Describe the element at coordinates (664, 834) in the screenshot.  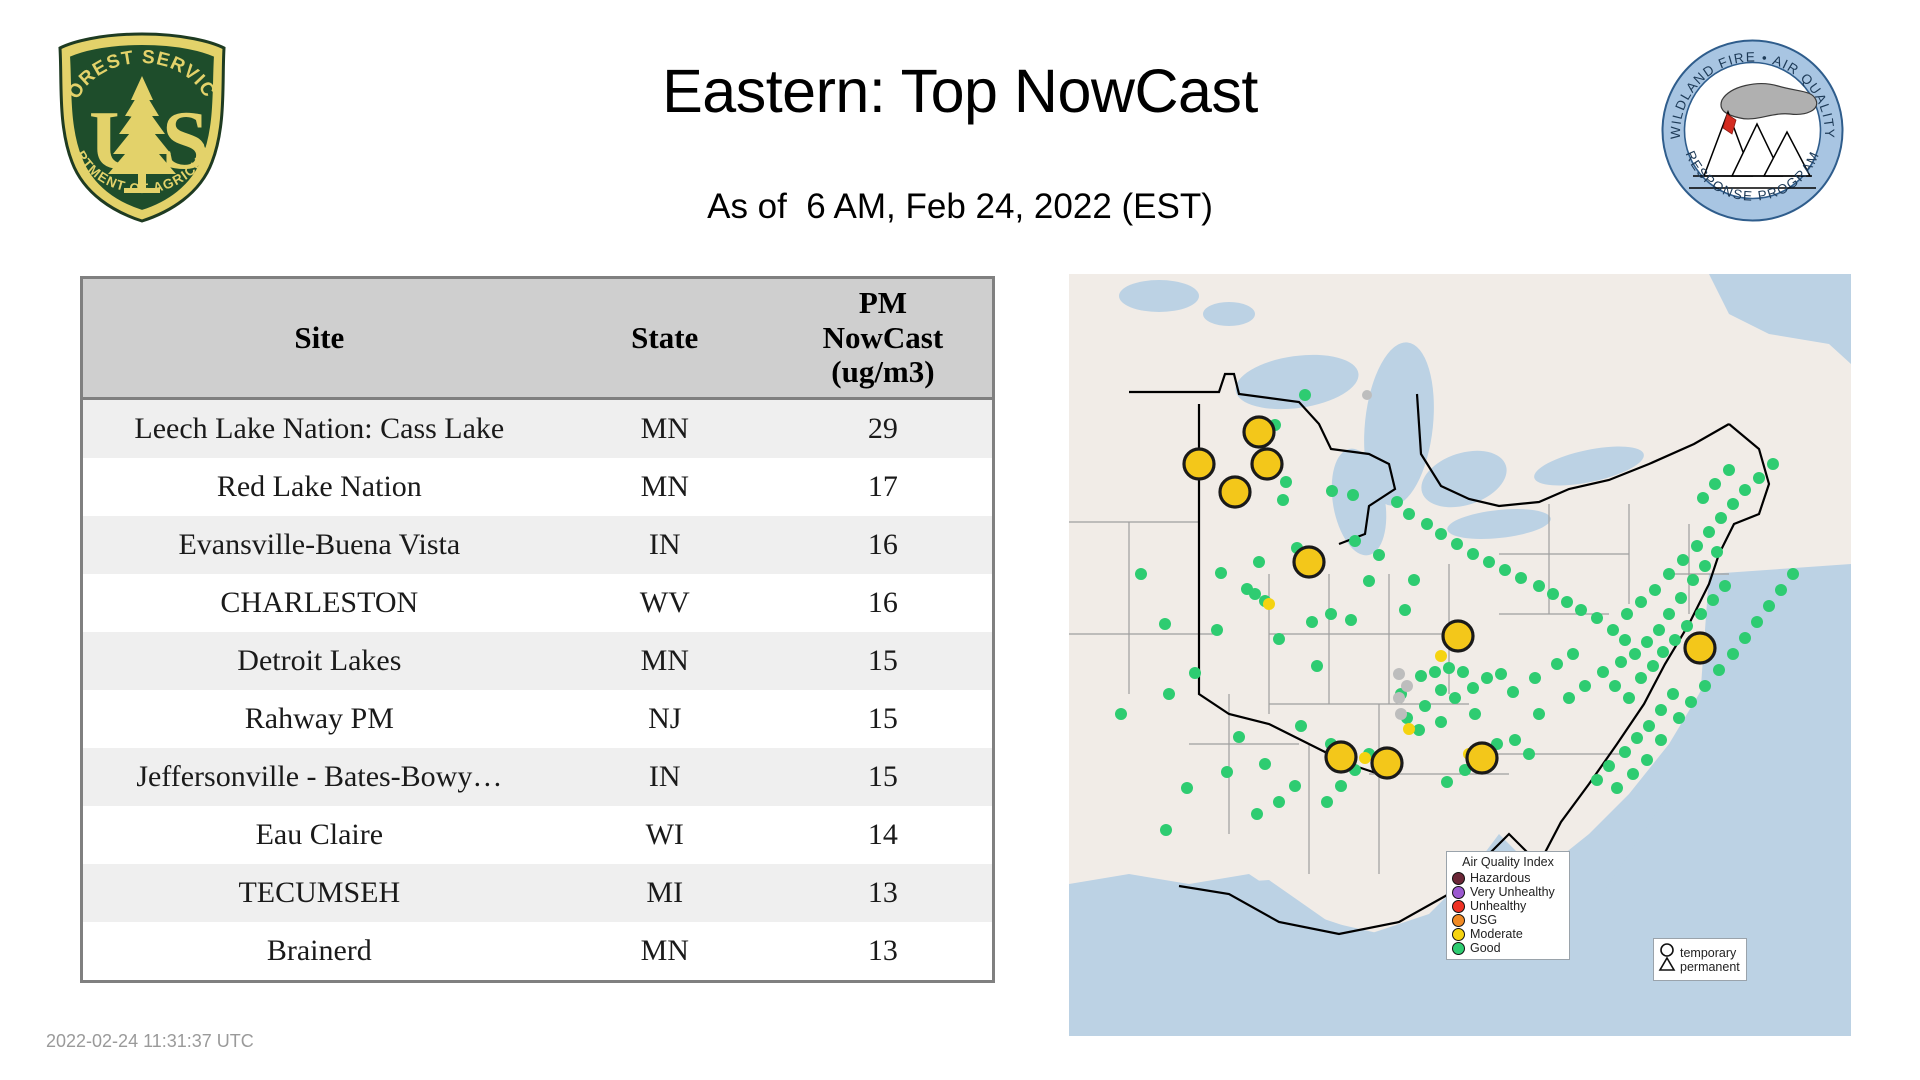
I see `table-cell-state: WI` at that location.